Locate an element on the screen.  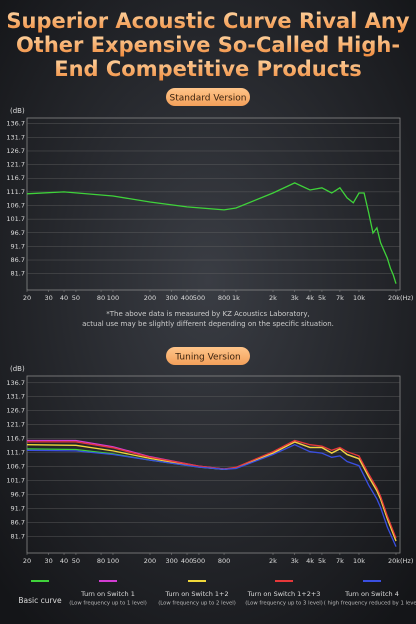
legend-note: (Low frequency up to 3 level) is located at coordinates (284, 604).